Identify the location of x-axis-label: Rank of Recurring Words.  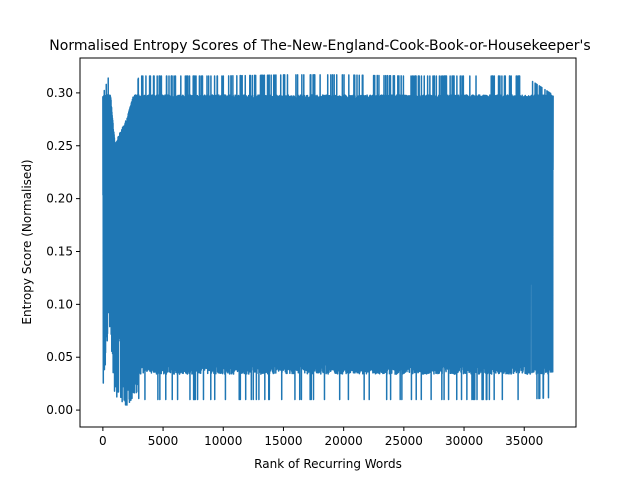
(328, 464).